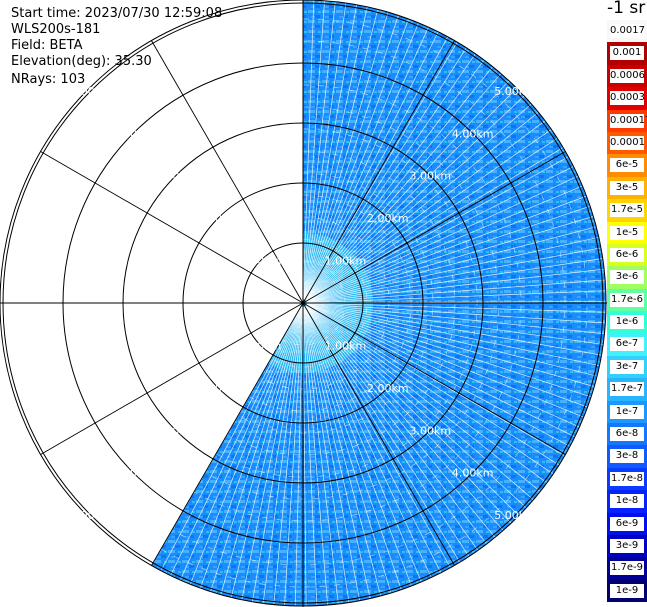 This screenshot has height=607, width=647. Describe the element at coordinates (627, 98) in the screenshot. I see `colorbar-tick-label: 0.0003` at that location.